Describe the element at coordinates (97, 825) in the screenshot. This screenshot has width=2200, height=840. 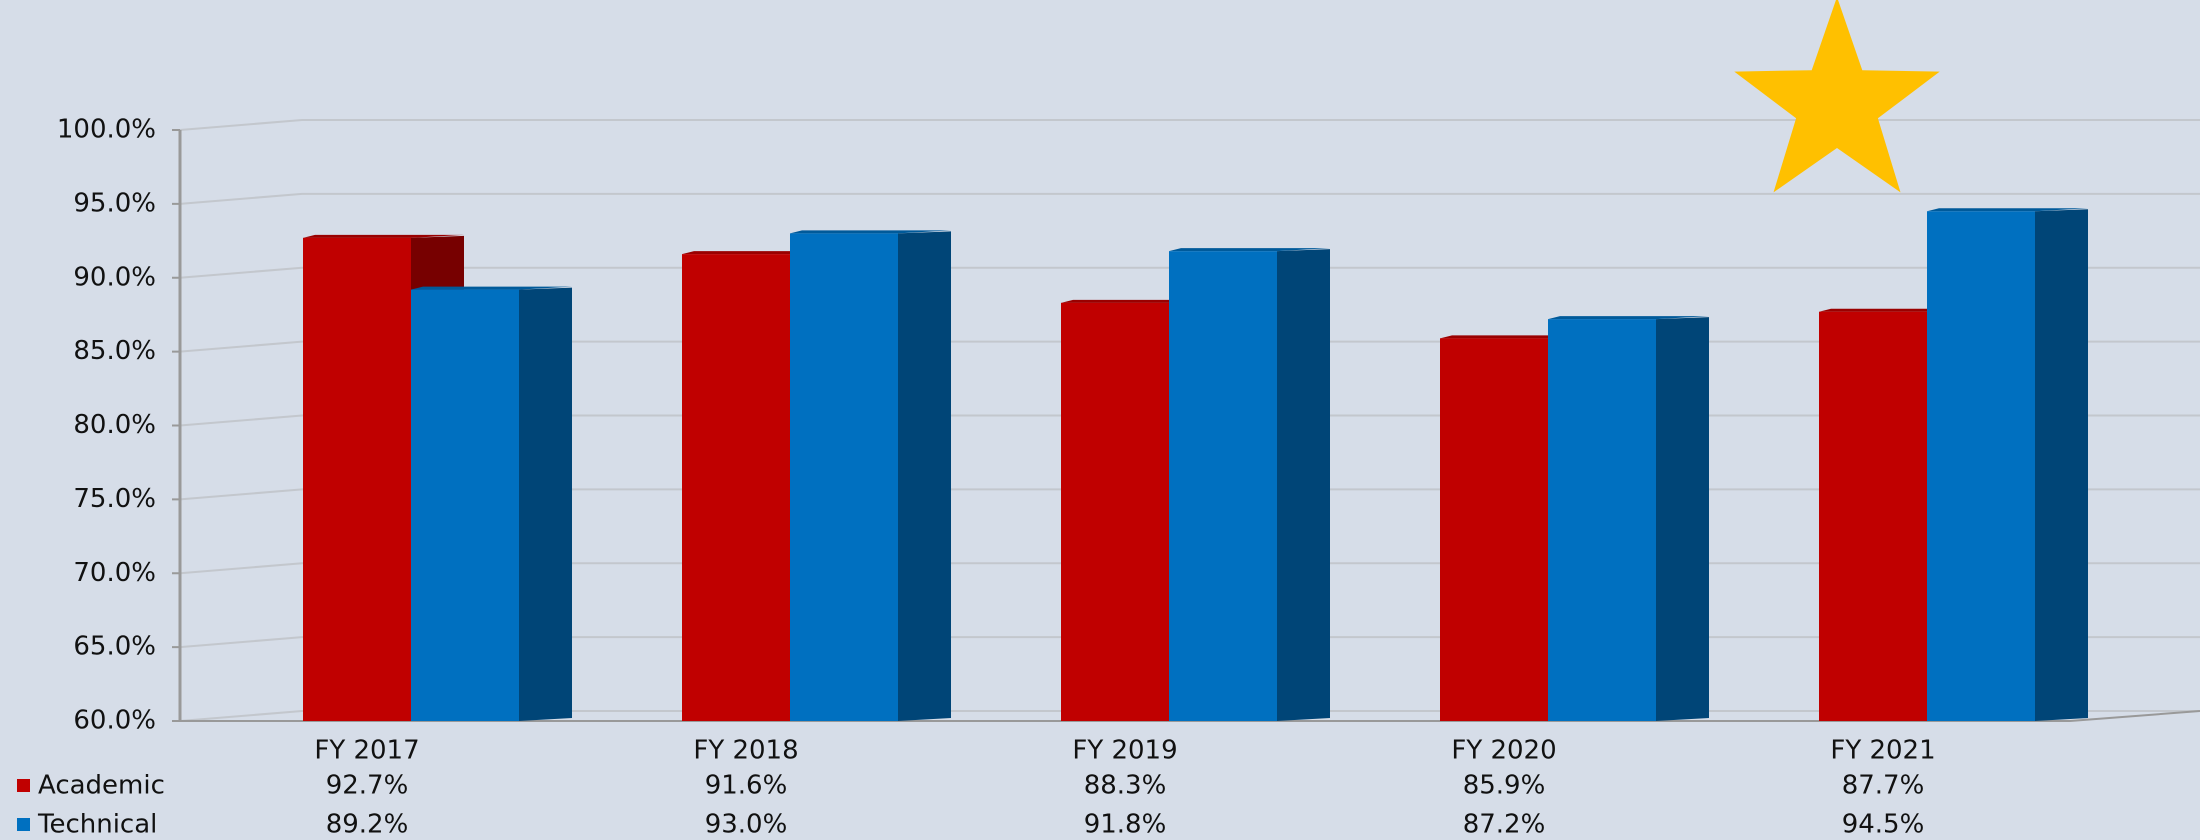
I see `legend-label: Technical` at that location.